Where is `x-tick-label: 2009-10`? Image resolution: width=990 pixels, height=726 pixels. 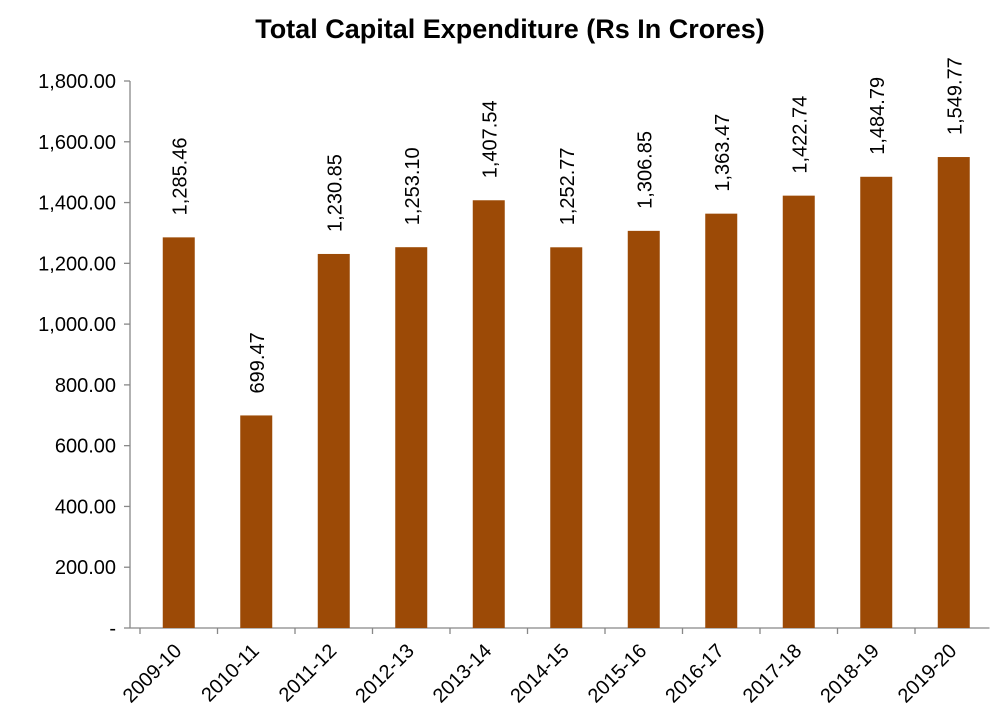 x-tick-label: 2009-10 is located at coordinates (152, 673).